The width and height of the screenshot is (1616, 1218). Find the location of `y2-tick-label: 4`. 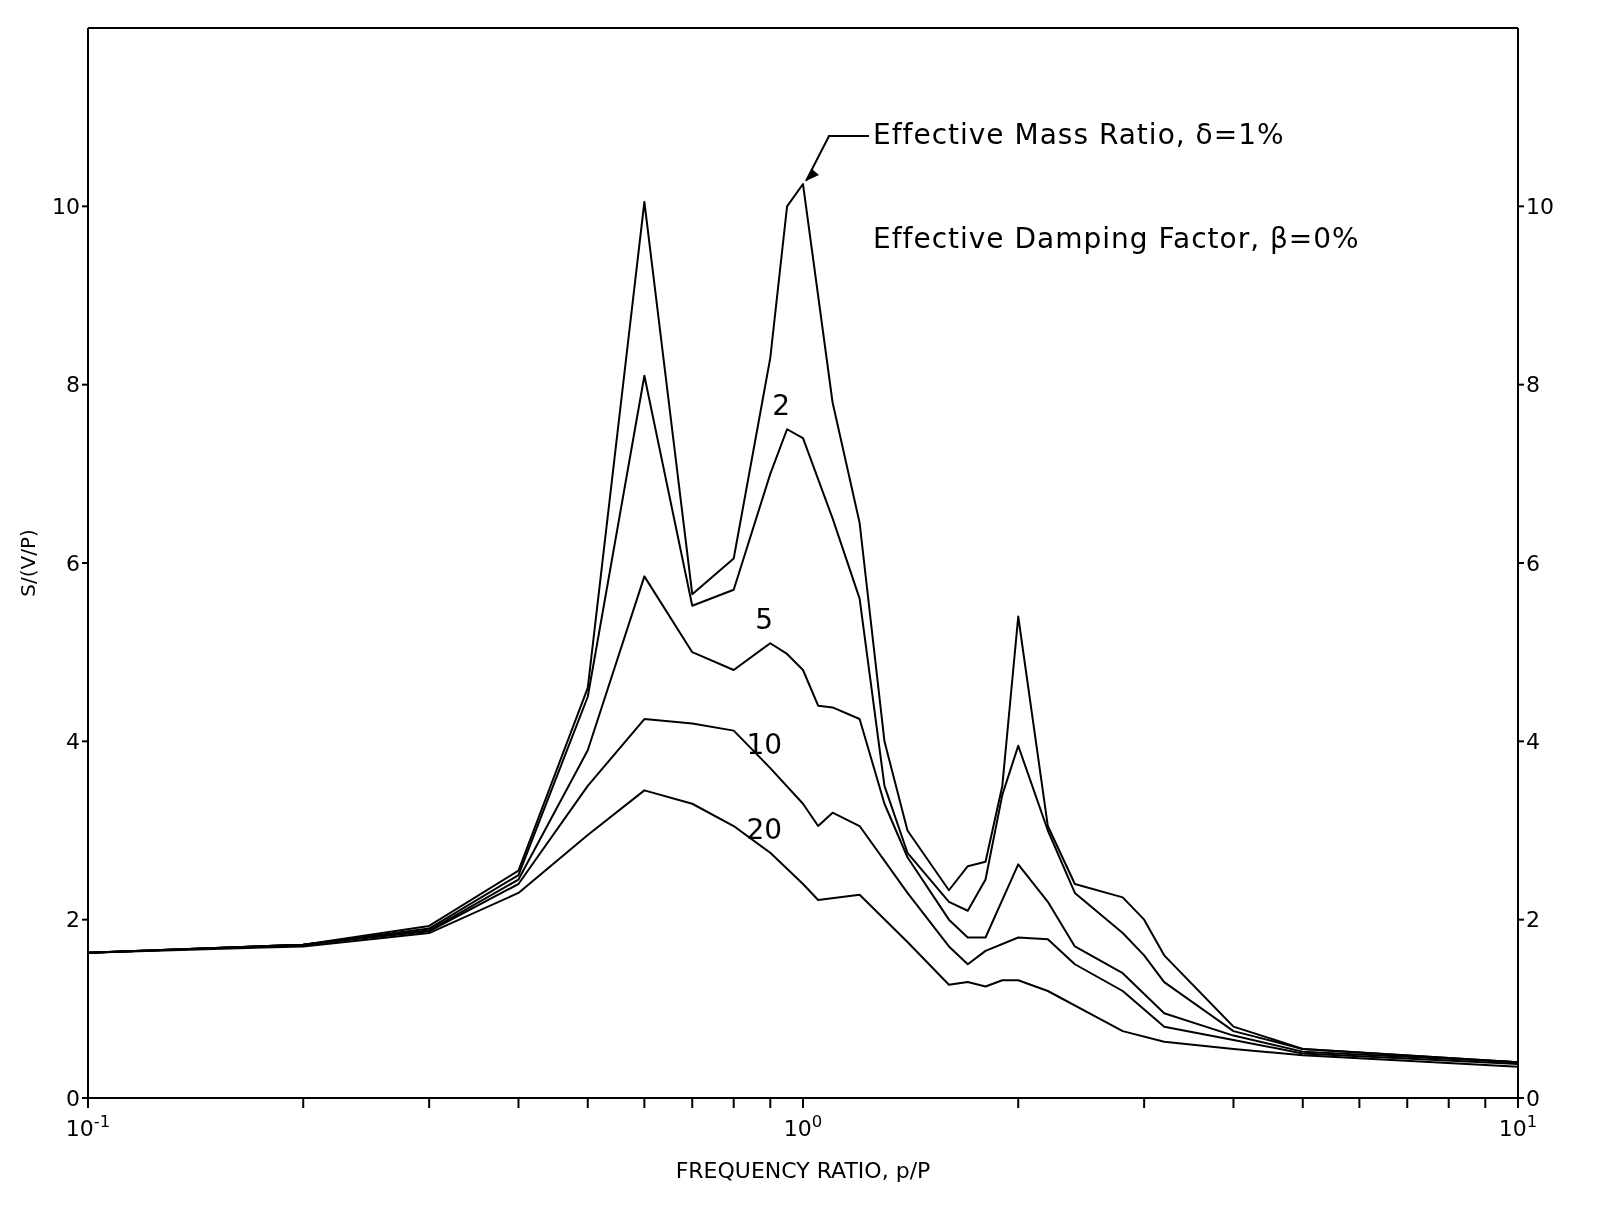

y2-tick-label: 4 is located at coordinates (1533, 742).